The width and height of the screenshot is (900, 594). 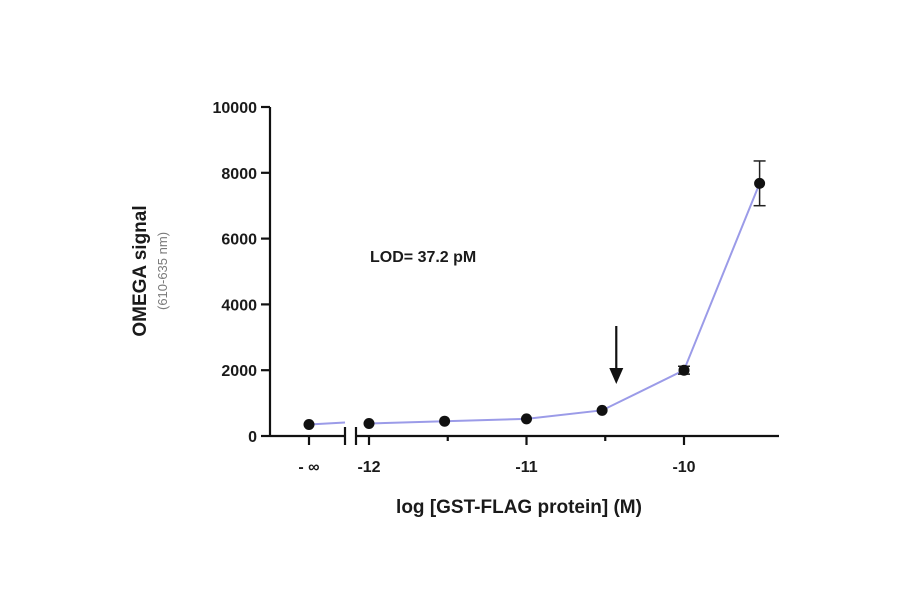 I want to click on y-tick-label: 0, so click(x=252, y=437).